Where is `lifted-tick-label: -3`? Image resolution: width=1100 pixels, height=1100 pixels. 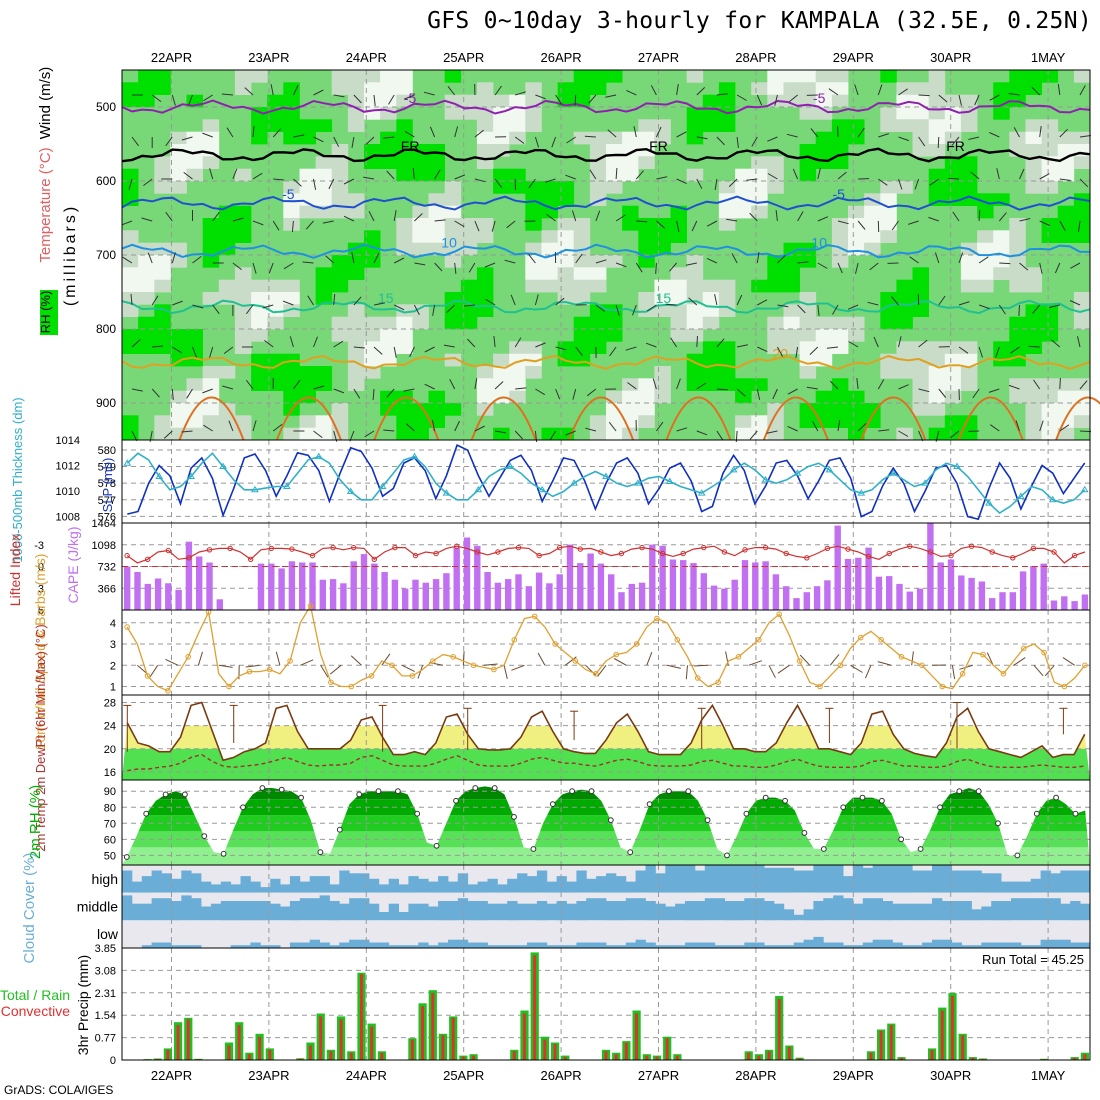
lifted-tick-label: -3 is located at coordinates (39, 546).